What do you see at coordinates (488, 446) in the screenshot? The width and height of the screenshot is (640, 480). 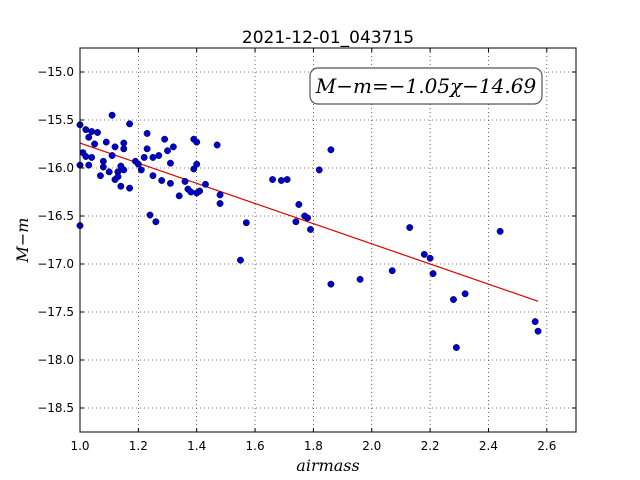 I see `x-tick-label: 2.4` at bounding box center [488, 446].